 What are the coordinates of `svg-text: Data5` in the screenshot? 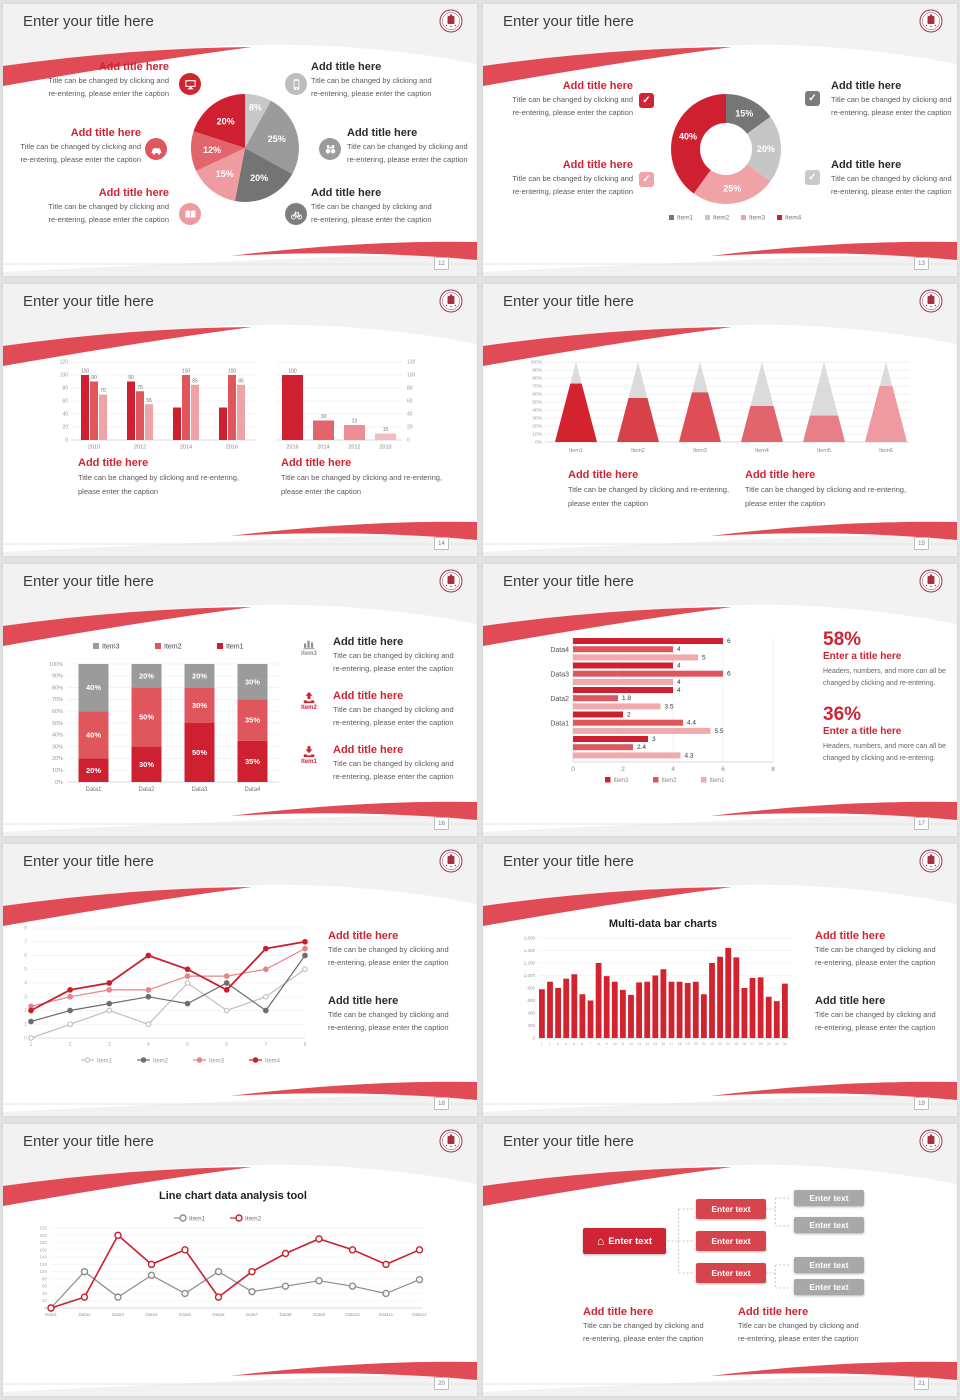 It's located at (185, 1314).